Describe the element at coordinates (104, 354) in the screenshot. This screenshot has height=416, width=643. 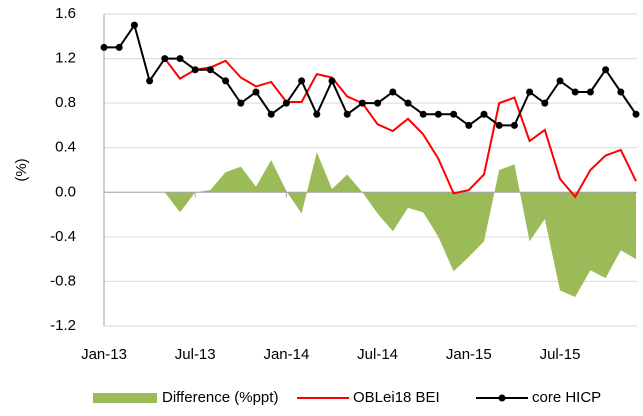
I see `x-tick-label: Jan-13` at that location.